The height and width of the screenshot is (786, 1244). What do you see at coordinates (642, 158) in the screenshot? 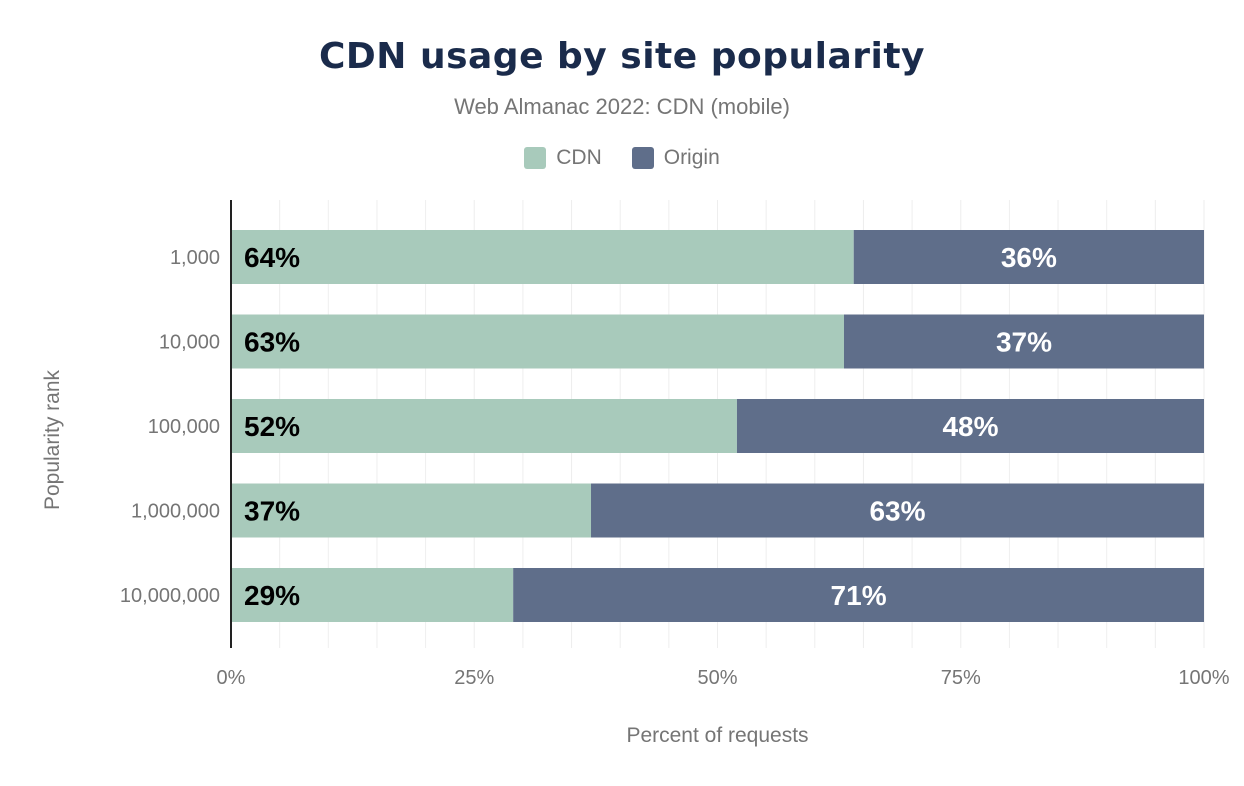
I see `legend-swatch-origin` at bounding box center [642, 158].